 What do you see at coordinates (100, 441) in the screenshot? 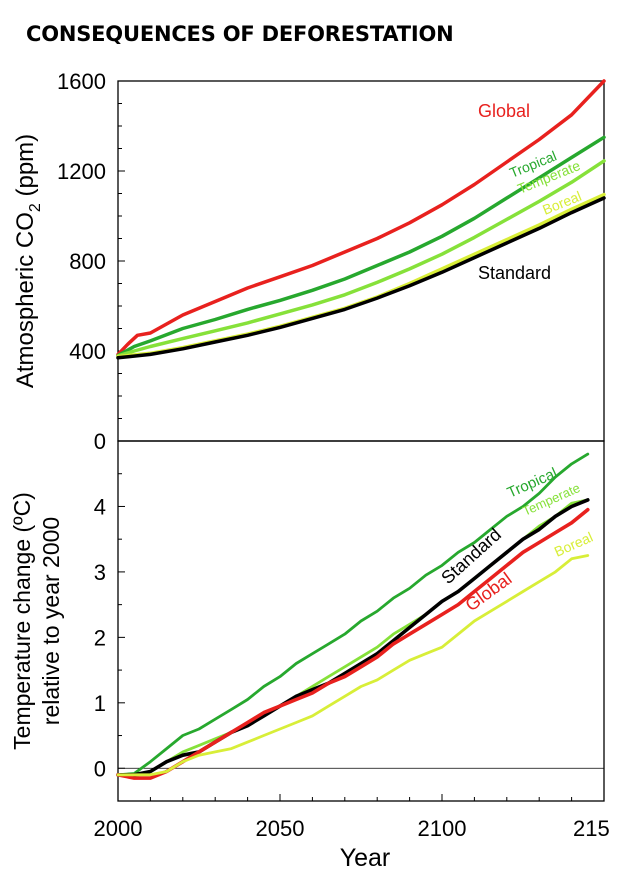
I see `co2-y-tick-label: 0` at bounding box center [100, 441].